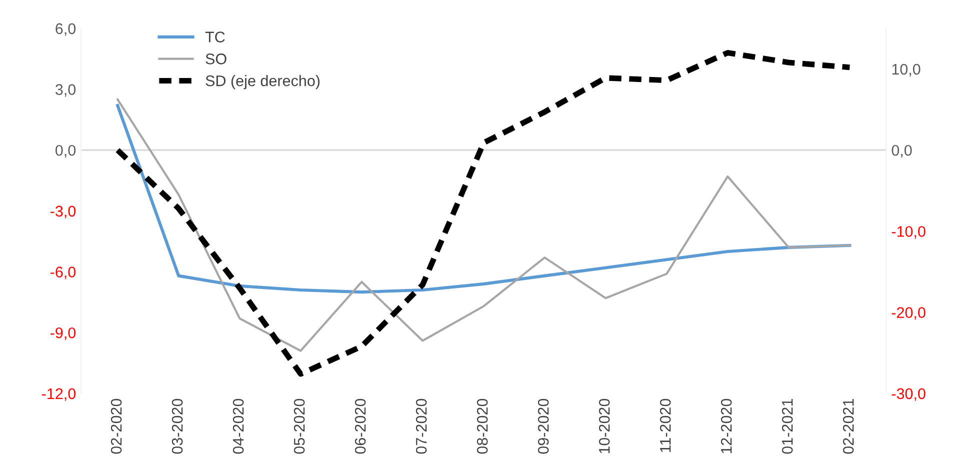 This screenshot has height=474, width=953. What do you see at coordinates (66, 151) in the screenshot?
I see `y-tick-label: 0,0` at bounding box center [66, 151].